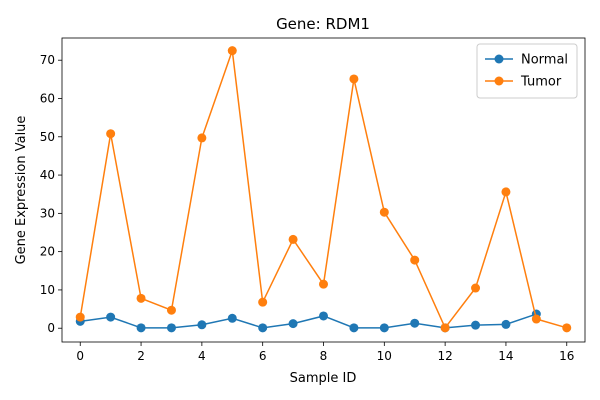 The width and height of the screenshot is (600, 400). What do you see at coordinates (384, 356) in the screenshot?
I see `x-tick-label: 10` at bounding box center [384, 356].